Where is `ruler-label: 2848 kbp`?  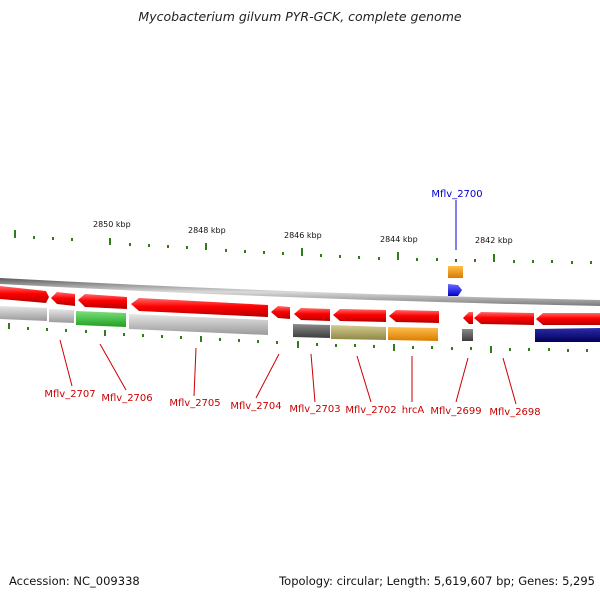 ruler-label: 2848 kbp is located at coordinates (207, 230).